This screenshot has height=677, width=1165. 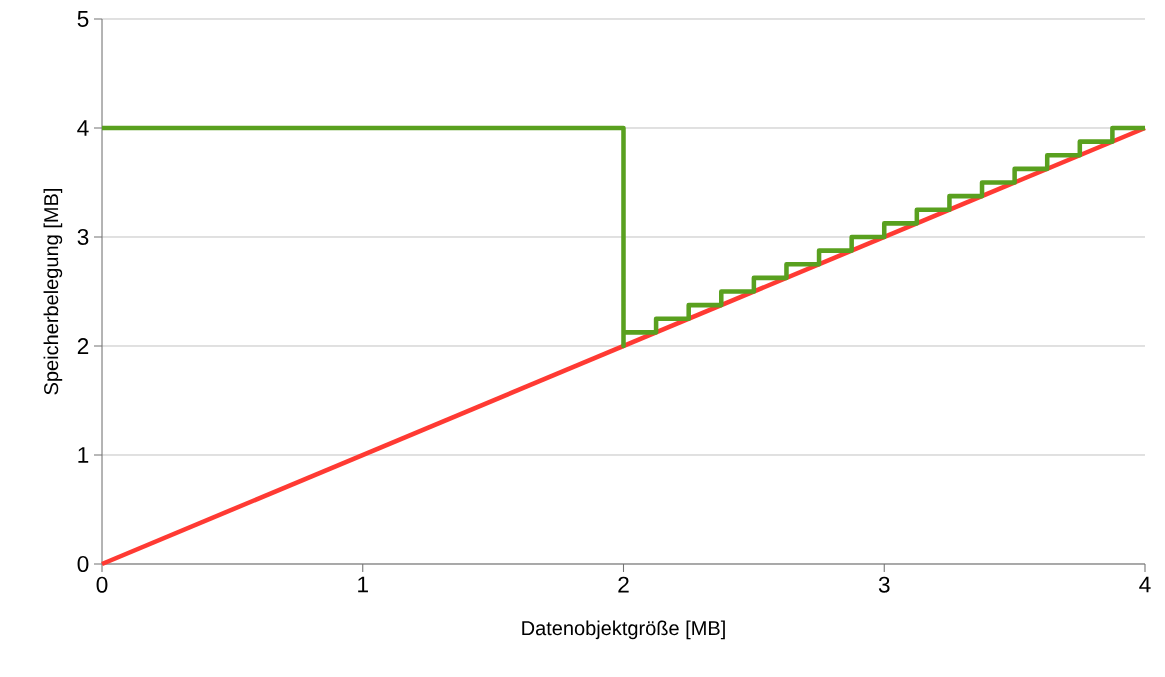 What do you see at coordinates (102, 584) in the screenshot?
I see `x-tick-label: 0` at bounding box center [102, 584].